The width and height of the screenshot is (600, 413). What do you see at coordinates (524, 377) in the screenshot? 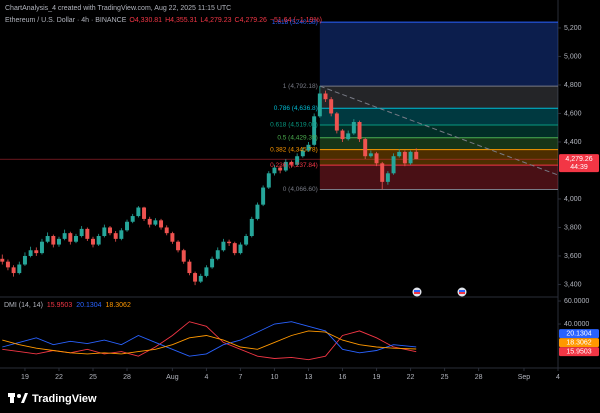
I see `x-tick-label: Sep` at bounding box center [524, 377].